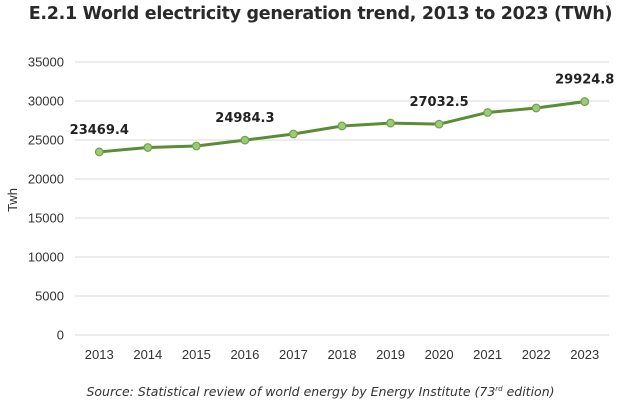 The height and width of the screenshot is (416, 641). Describe the element at coordinates (46, 218) in the screenshot. I see `y-tick-label: 15000` at that location.